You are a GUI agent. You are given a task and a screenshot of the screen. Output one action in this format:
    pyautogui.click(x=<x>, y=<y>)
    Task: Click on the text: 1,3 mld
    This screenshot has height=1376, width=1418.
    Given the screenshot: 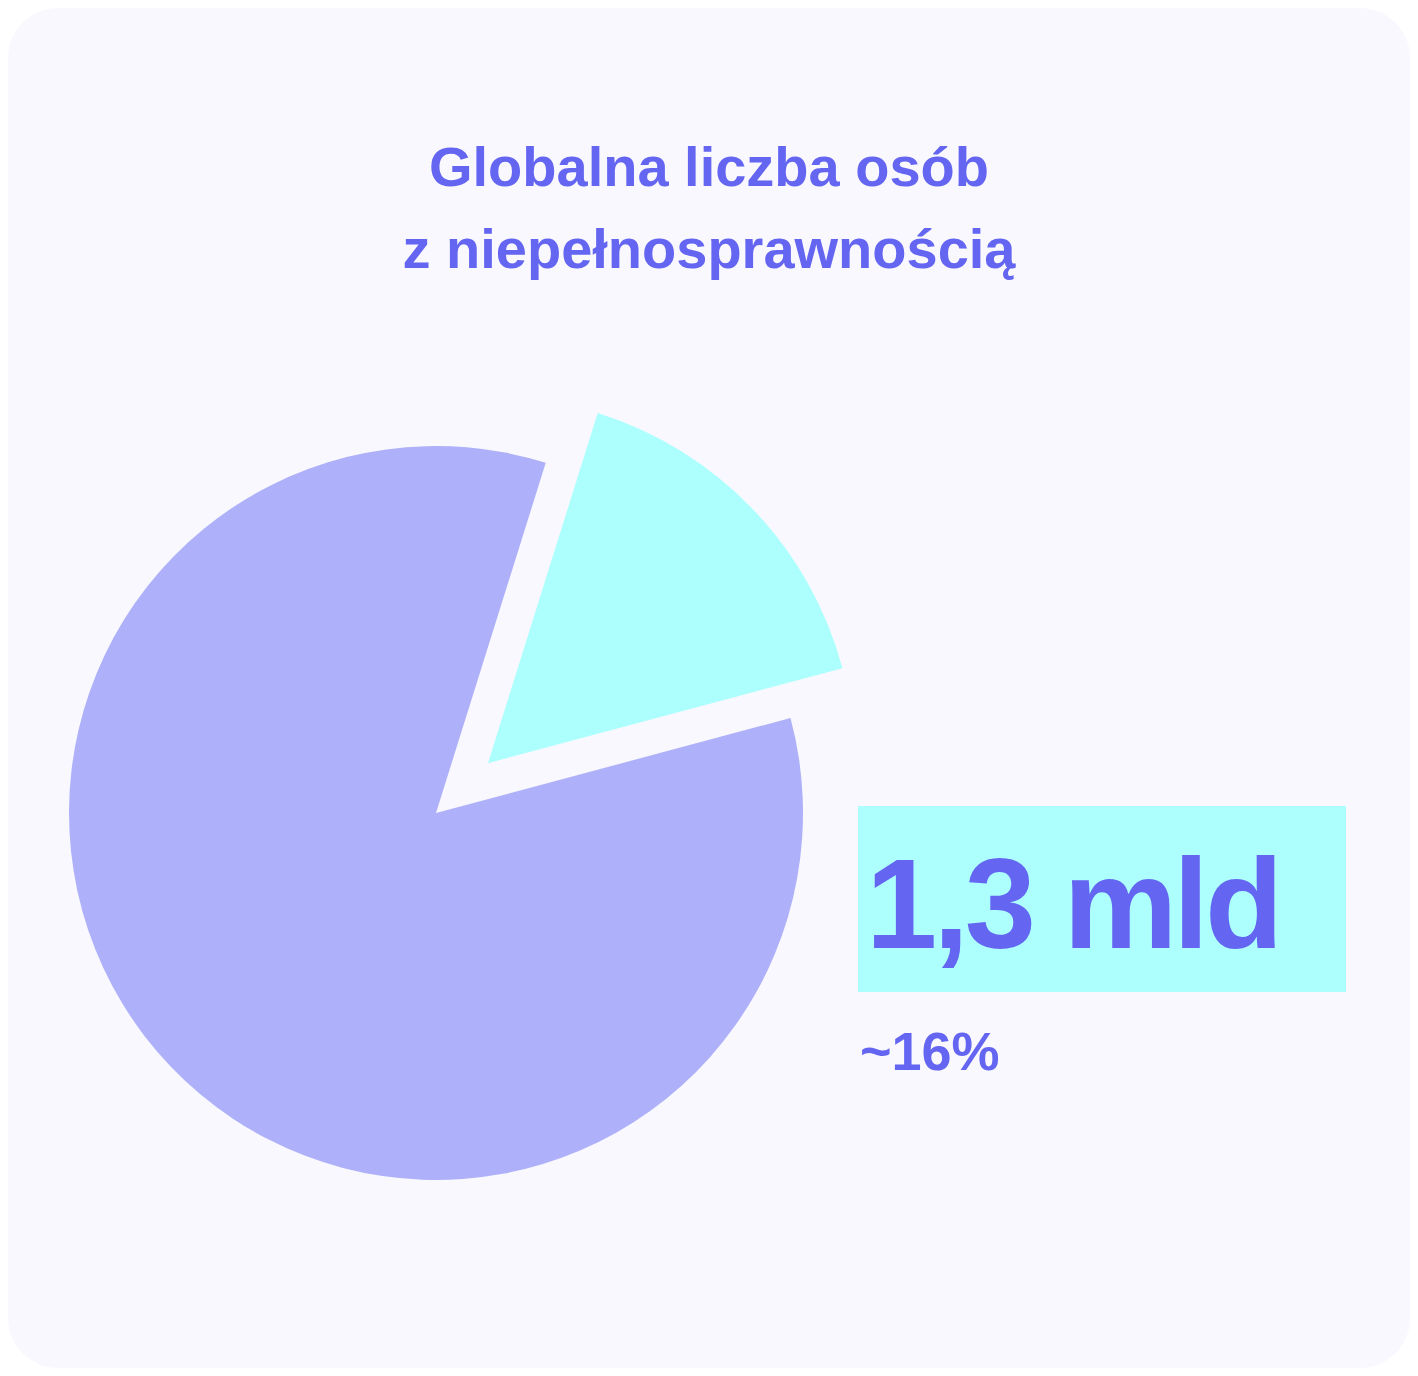 What is the action you would take?
    pyautogui.click(x=1073, y=903)
    